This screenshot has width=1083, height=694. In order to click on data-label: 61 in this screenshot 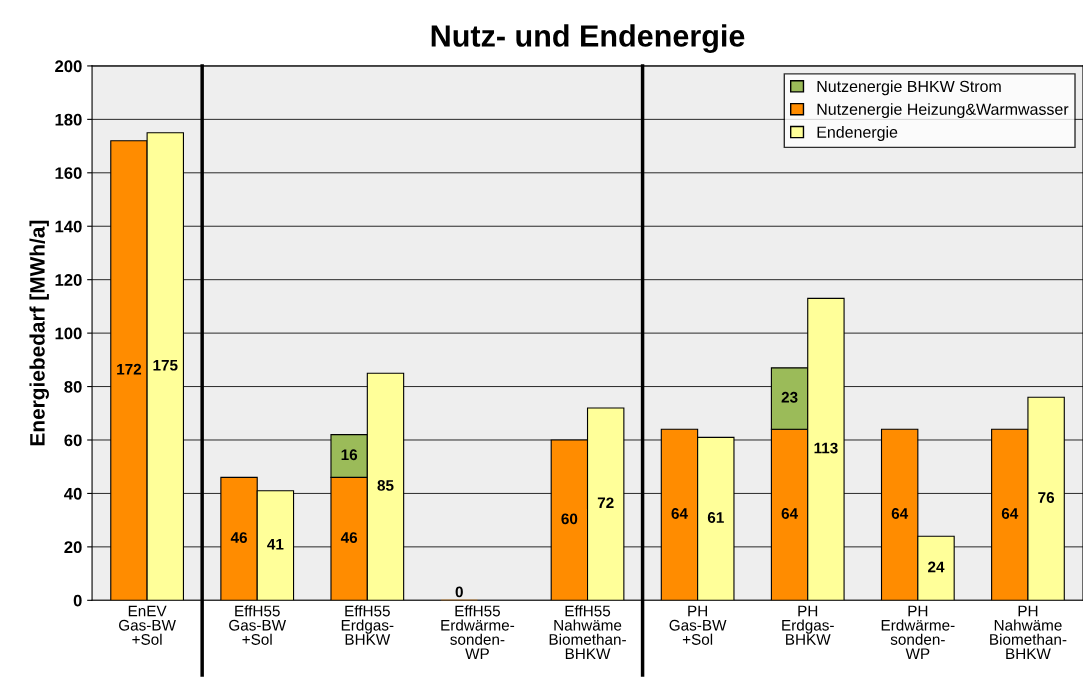, I will do `click(715, 517)`.